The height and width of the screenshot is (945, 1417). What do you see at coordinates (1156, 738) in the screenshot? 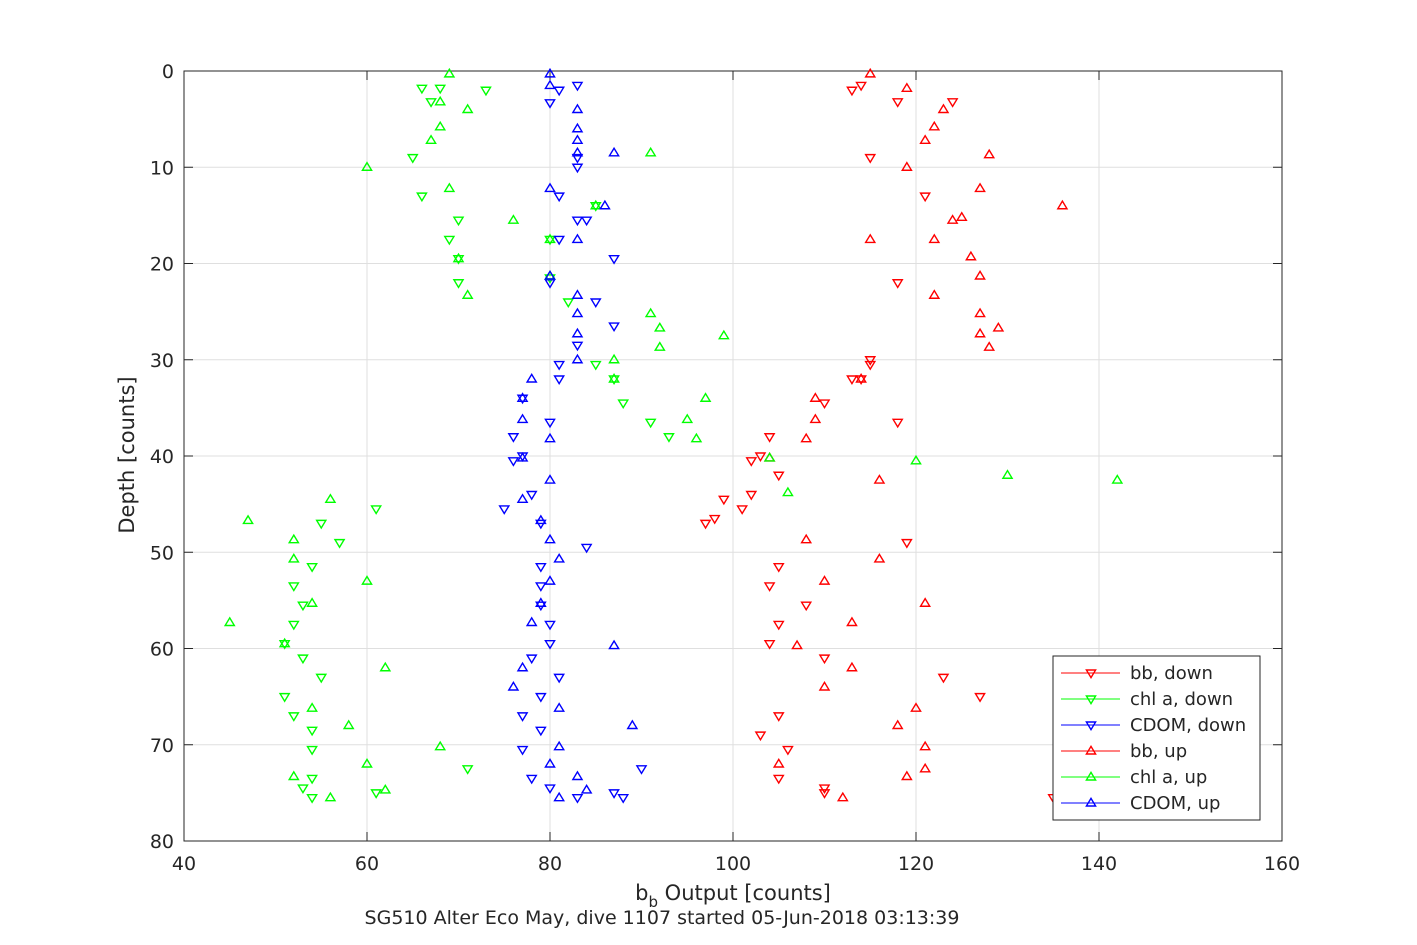
I see `legend-box` at bounding box center [1156, 738].